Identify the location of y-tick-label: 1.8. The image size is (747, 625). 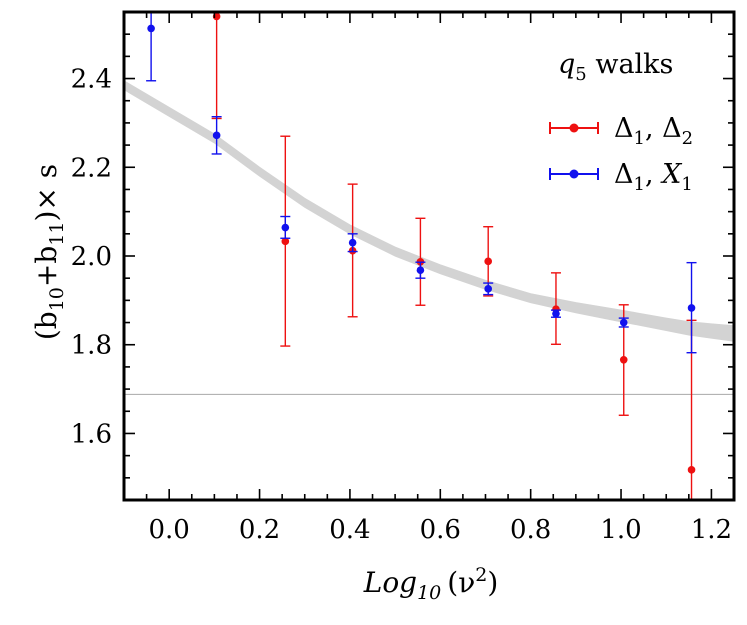
(91, 346).